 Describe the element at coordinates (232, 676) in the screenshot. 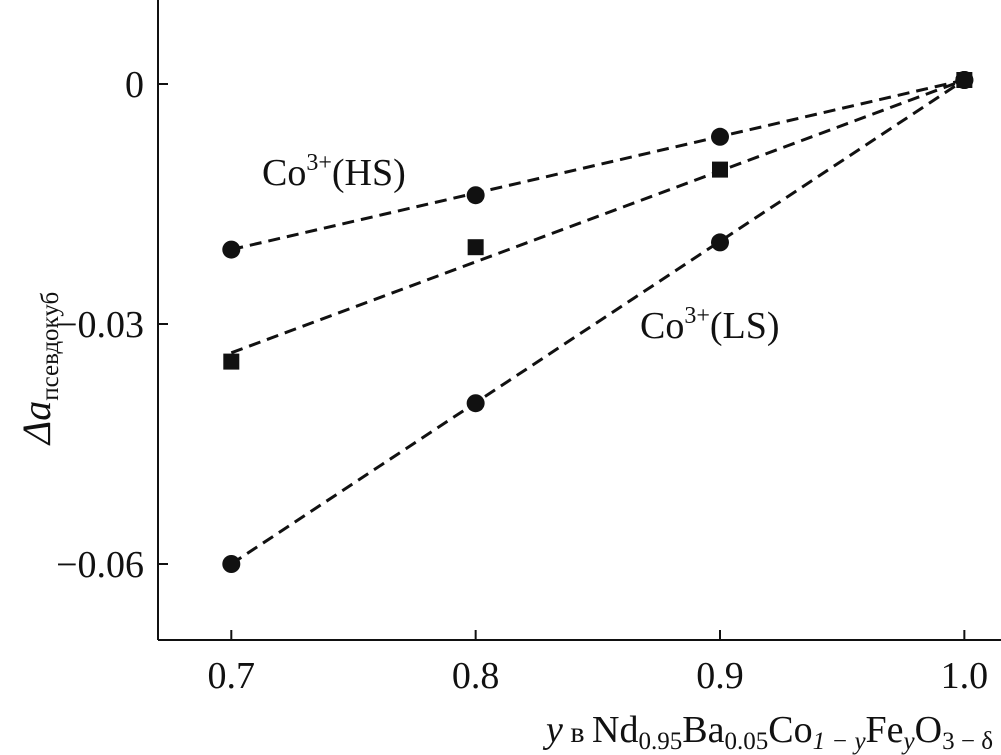

I see `x-tick-label: 0.7` at that location.